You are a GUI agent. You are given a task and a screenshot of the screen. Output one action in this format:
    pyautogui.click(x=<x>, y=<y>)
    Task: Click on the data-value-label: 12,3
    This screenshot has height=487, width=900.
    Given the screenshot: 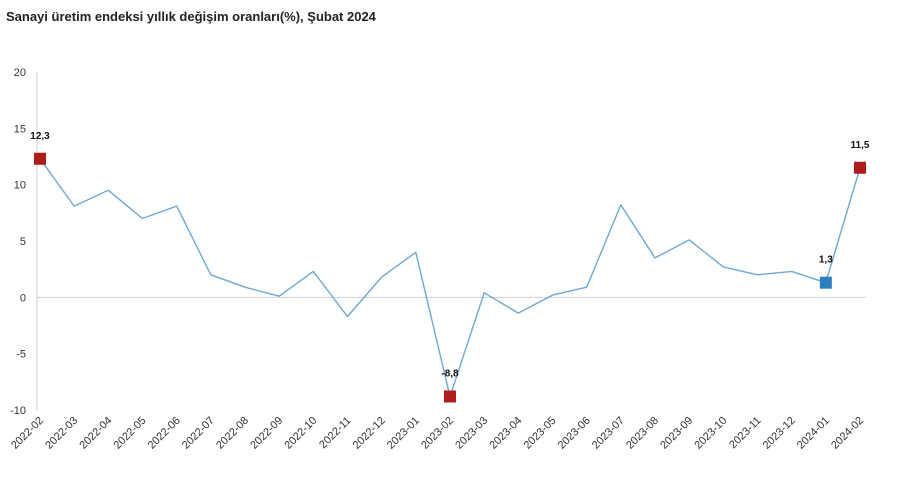 What is the action you would take?
    pyautogui.click(x=40, y=136)
    